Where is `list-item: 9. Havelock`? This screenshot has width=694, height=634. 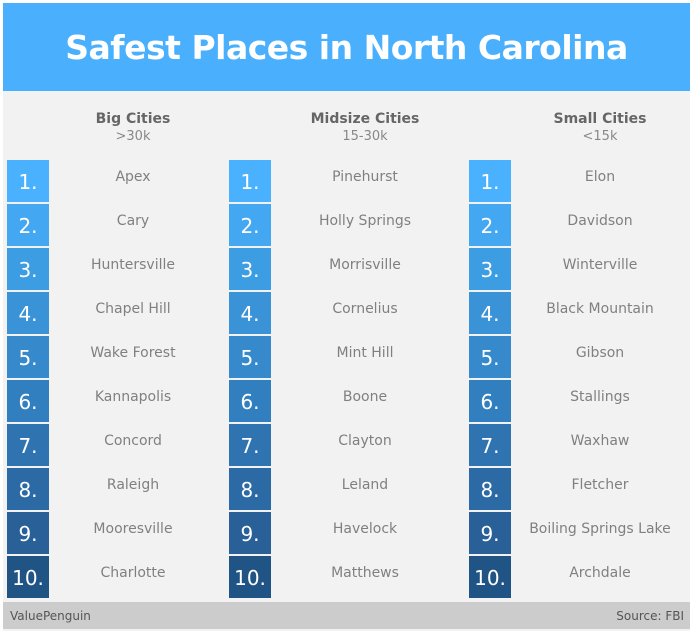
list-item: 9. Havelock is located at coordinates (347, 533).